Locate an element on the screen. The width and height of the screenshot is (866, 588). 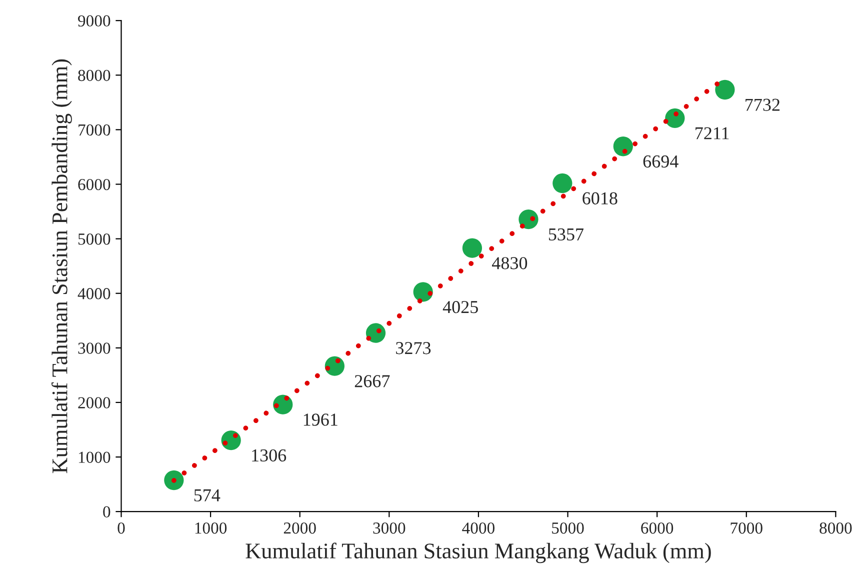
data-label: 574 is located at coordinates (207, 495).